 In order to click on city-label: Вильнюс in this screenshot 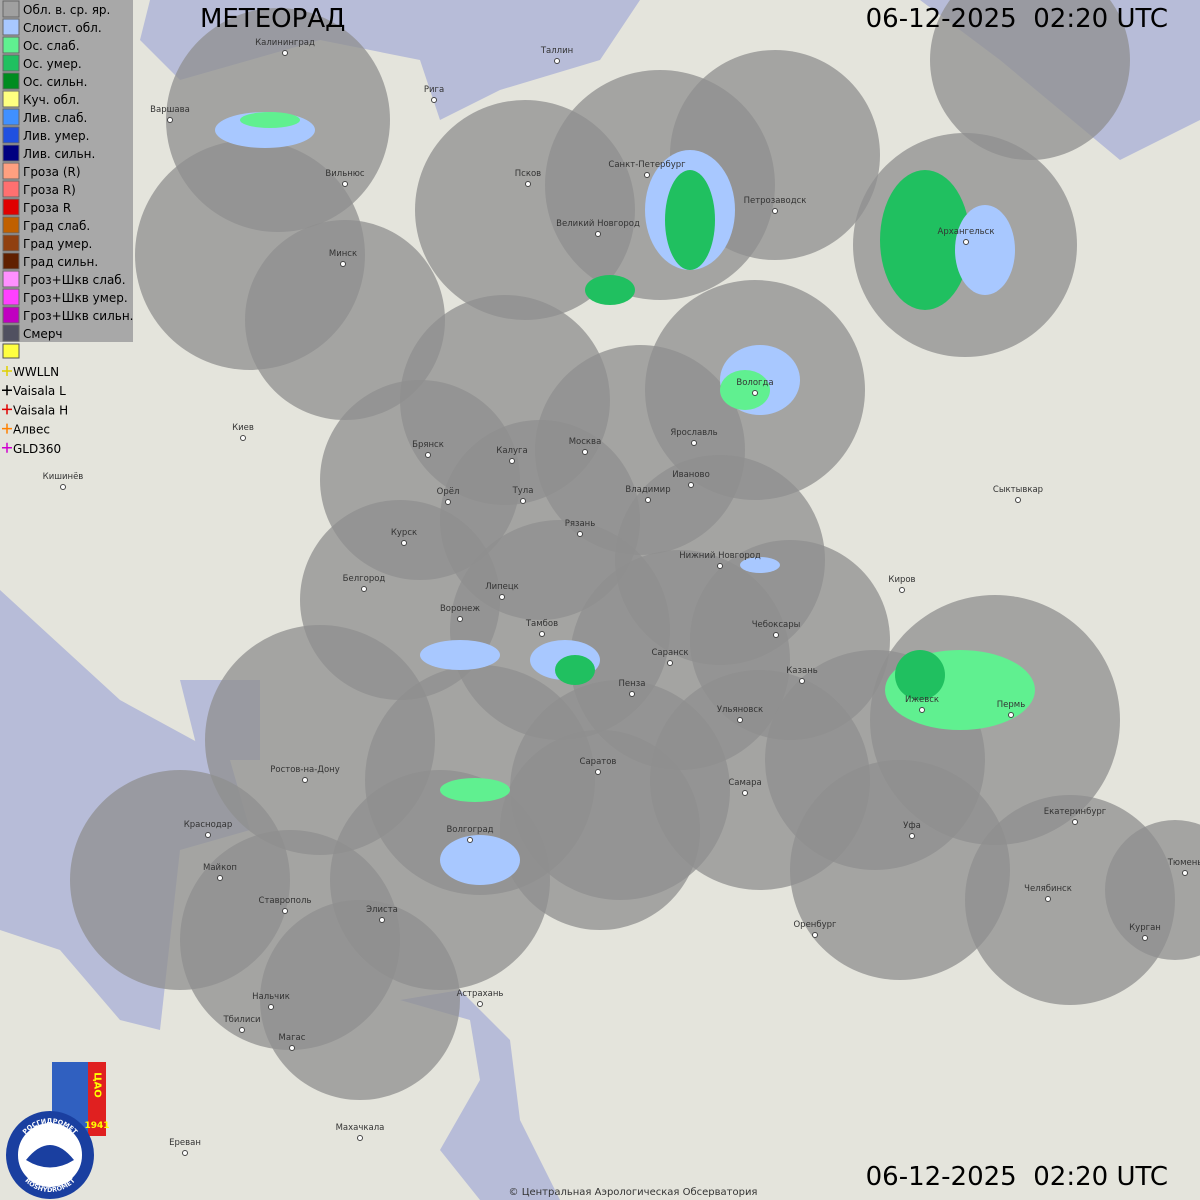, I will do `click(345, 174)`.